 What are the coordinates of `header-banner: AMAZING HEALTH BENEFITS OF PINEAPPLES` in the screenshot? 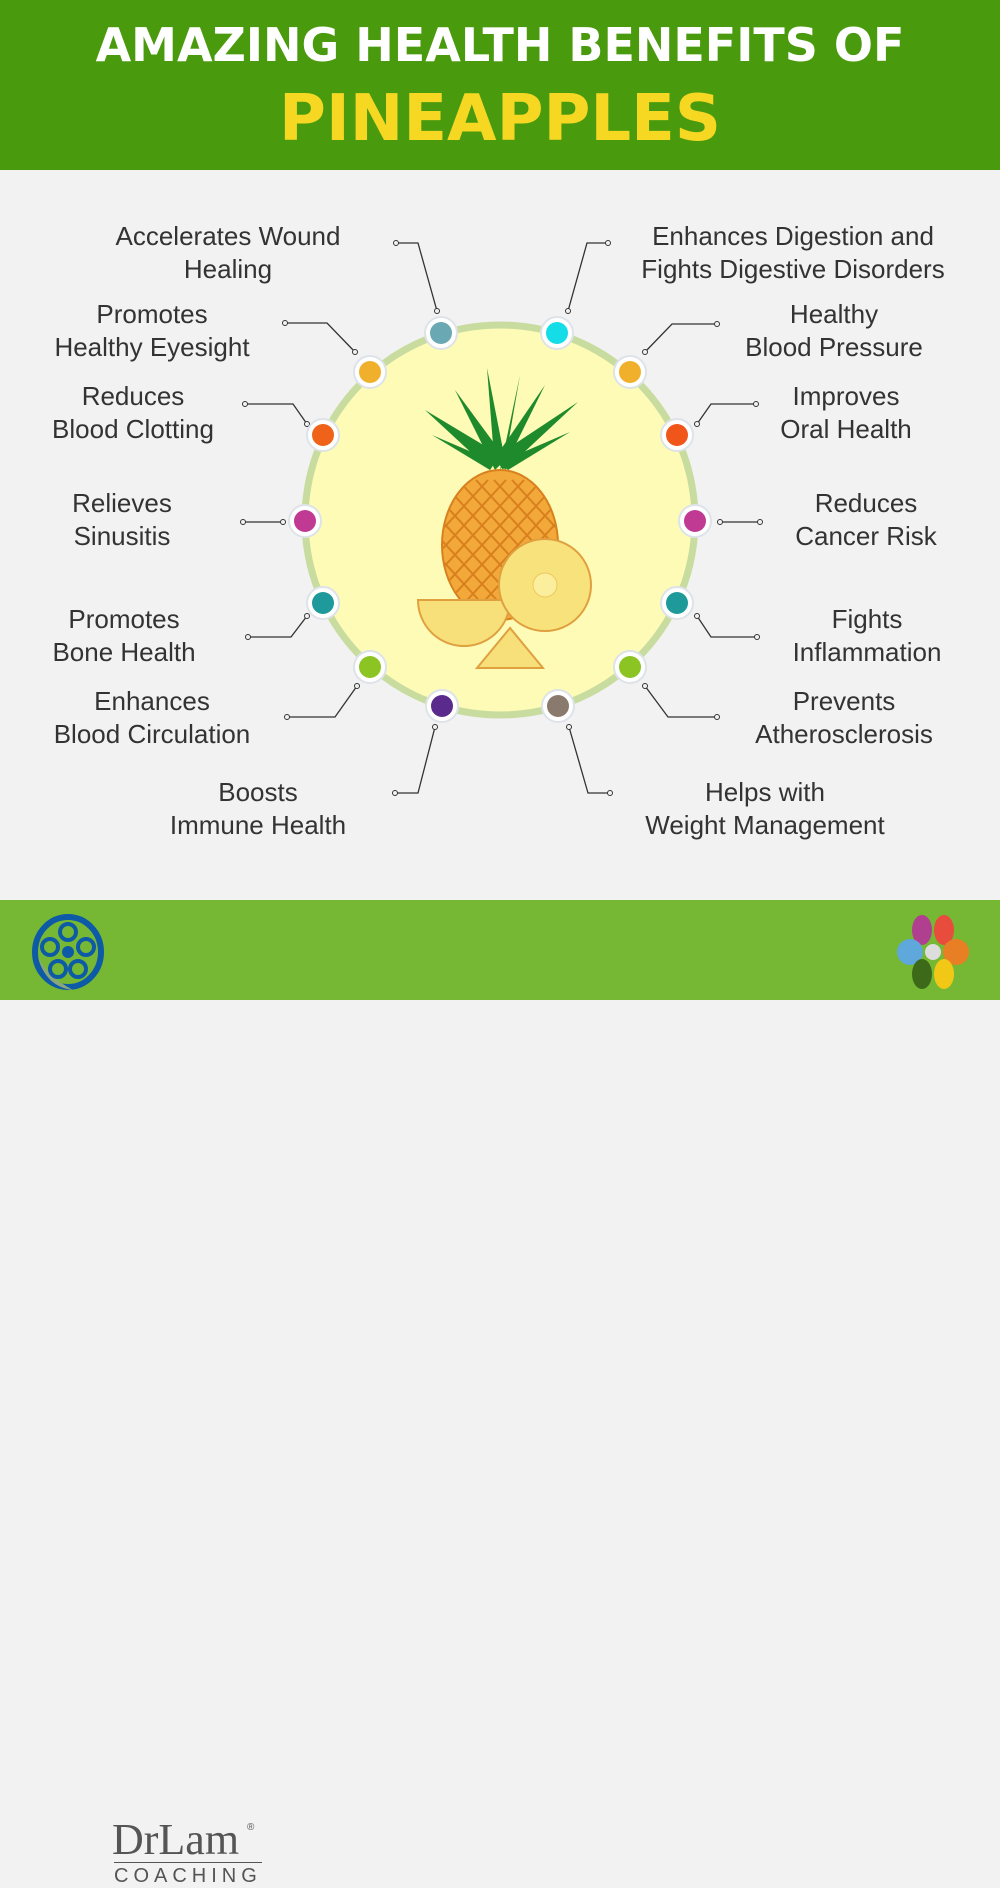 It's located at (500, 85).